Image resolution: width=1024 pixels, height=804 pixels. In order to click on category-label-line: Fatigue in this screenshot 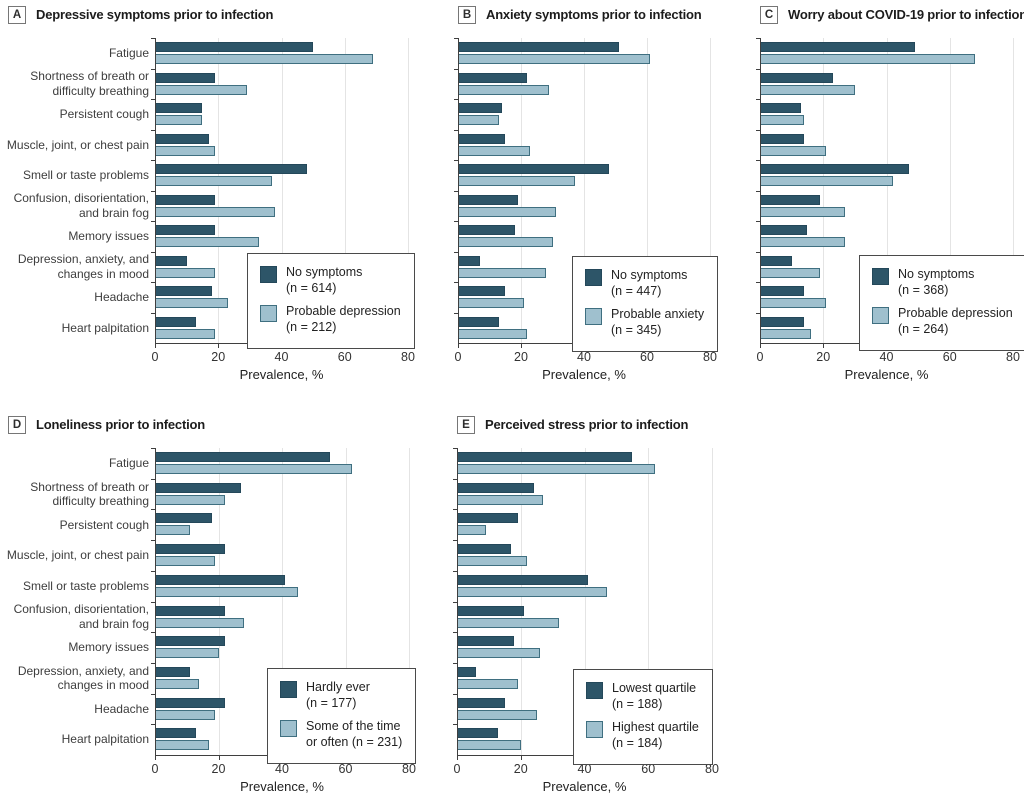, I will do `click(128, 463)`.